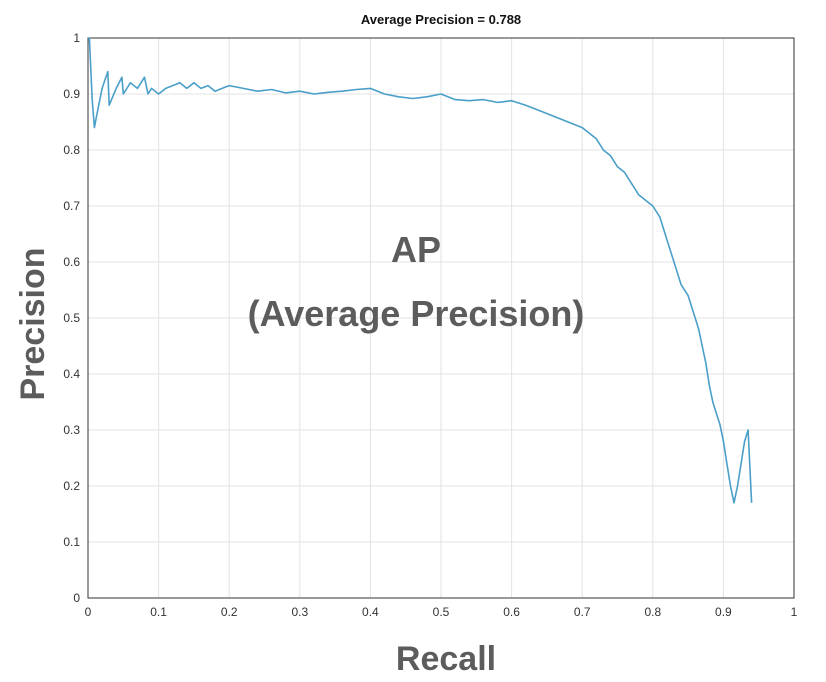 The image size is (826, 682). What do you see at coordinates (416, 249) in the screenshot?
I see `annotation-line-1: AP` at bounding box center [416, 249].